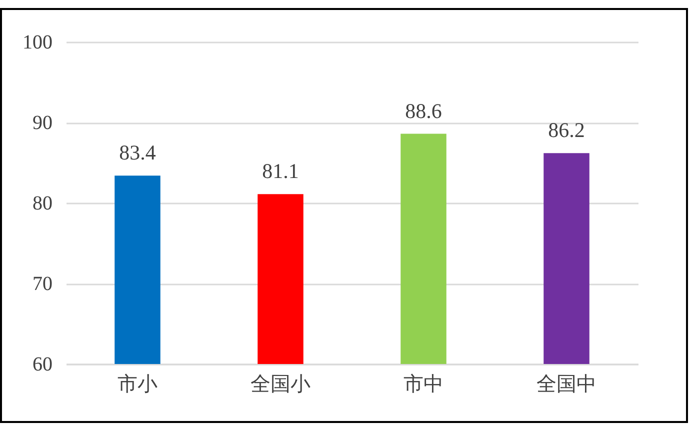  I want to click on data-label: 86.2, so click(566, 130).